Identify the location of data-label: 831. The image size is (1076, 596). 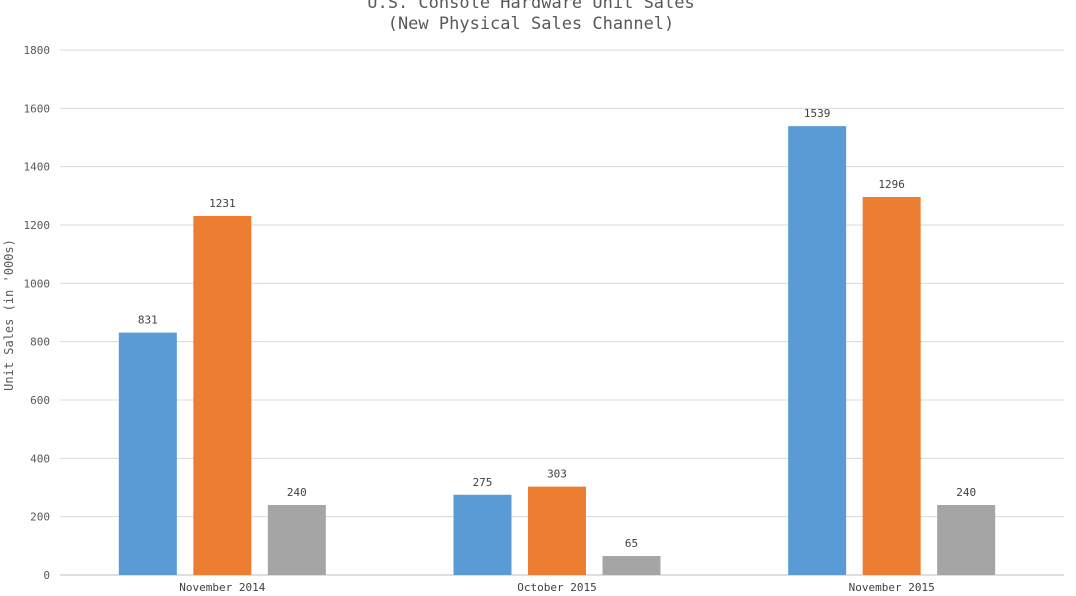
(148, 320).